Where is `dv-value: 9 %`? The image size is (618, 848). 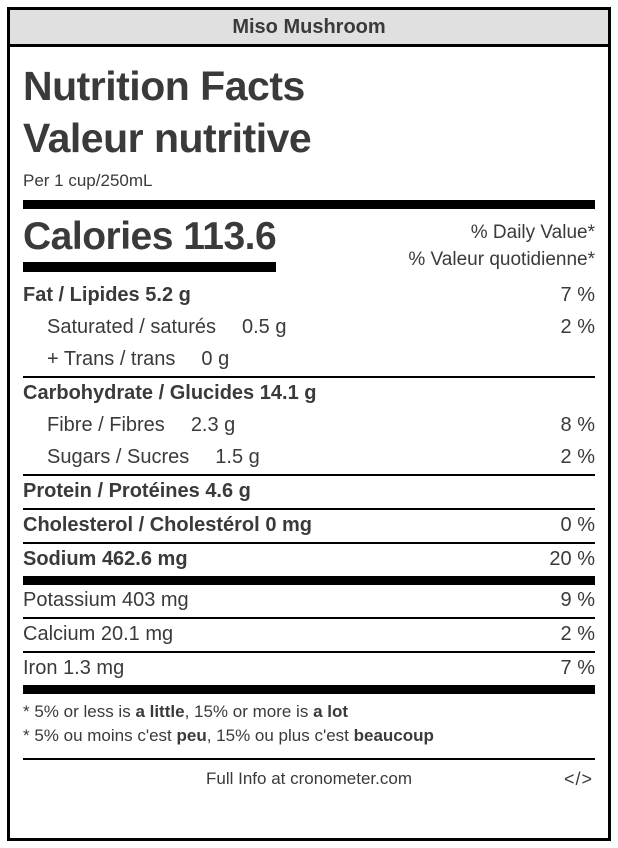
dv-value: 9 % is located at coordinates (577, 599).